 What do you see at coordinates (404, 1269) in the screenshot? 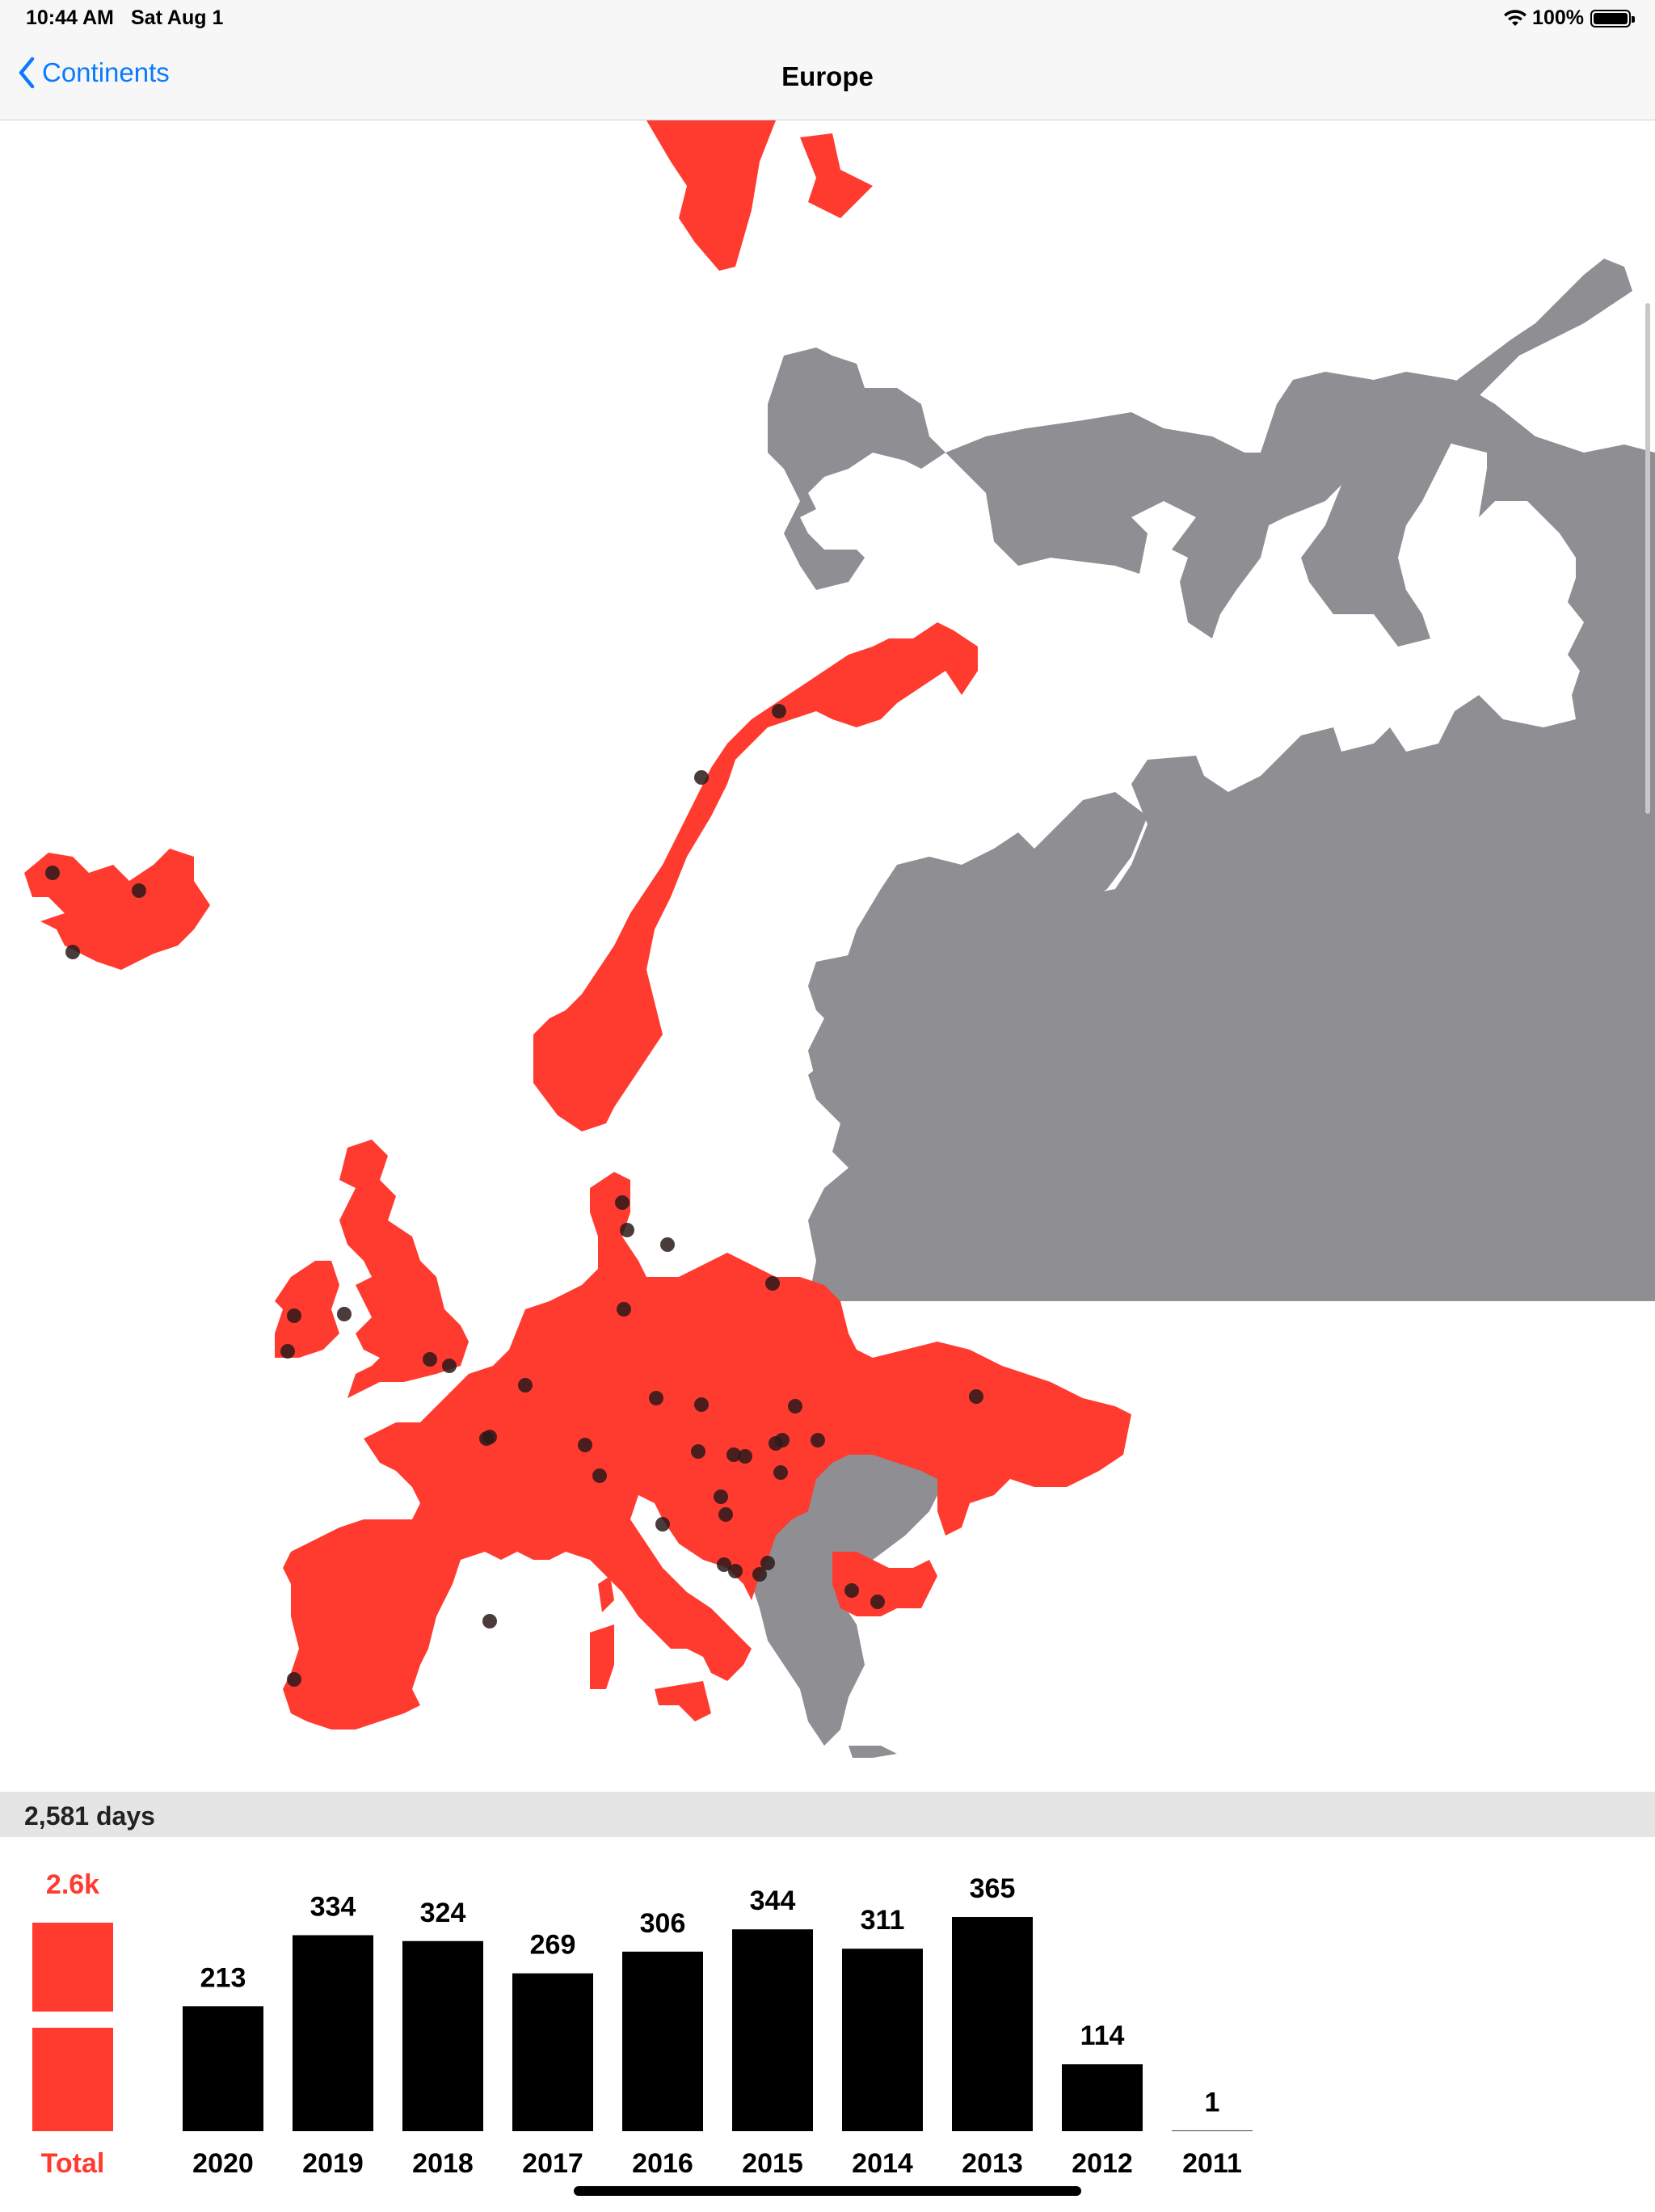
I see `region-great-britain` at bounding box center [404, 1269].